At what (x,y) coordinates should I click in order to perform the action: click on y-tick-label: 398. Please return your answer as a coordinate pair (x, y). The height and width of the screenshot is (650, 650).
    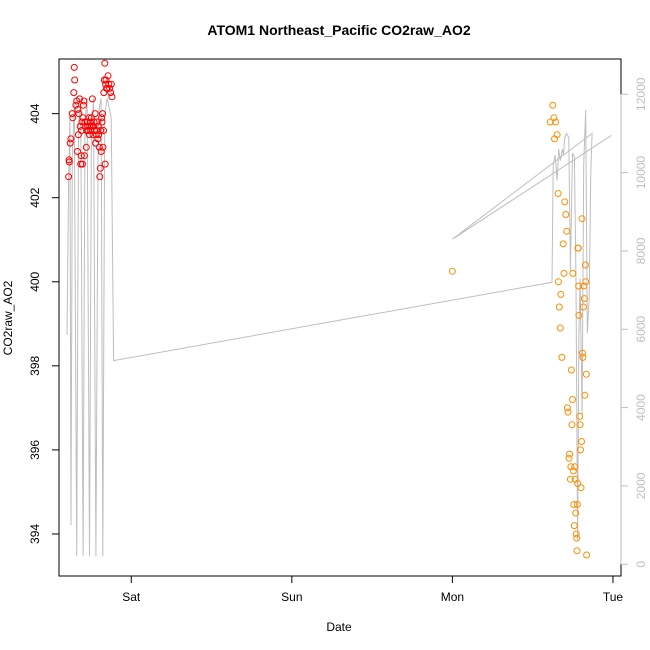
    Looking at the image, I should click on (35, 366).